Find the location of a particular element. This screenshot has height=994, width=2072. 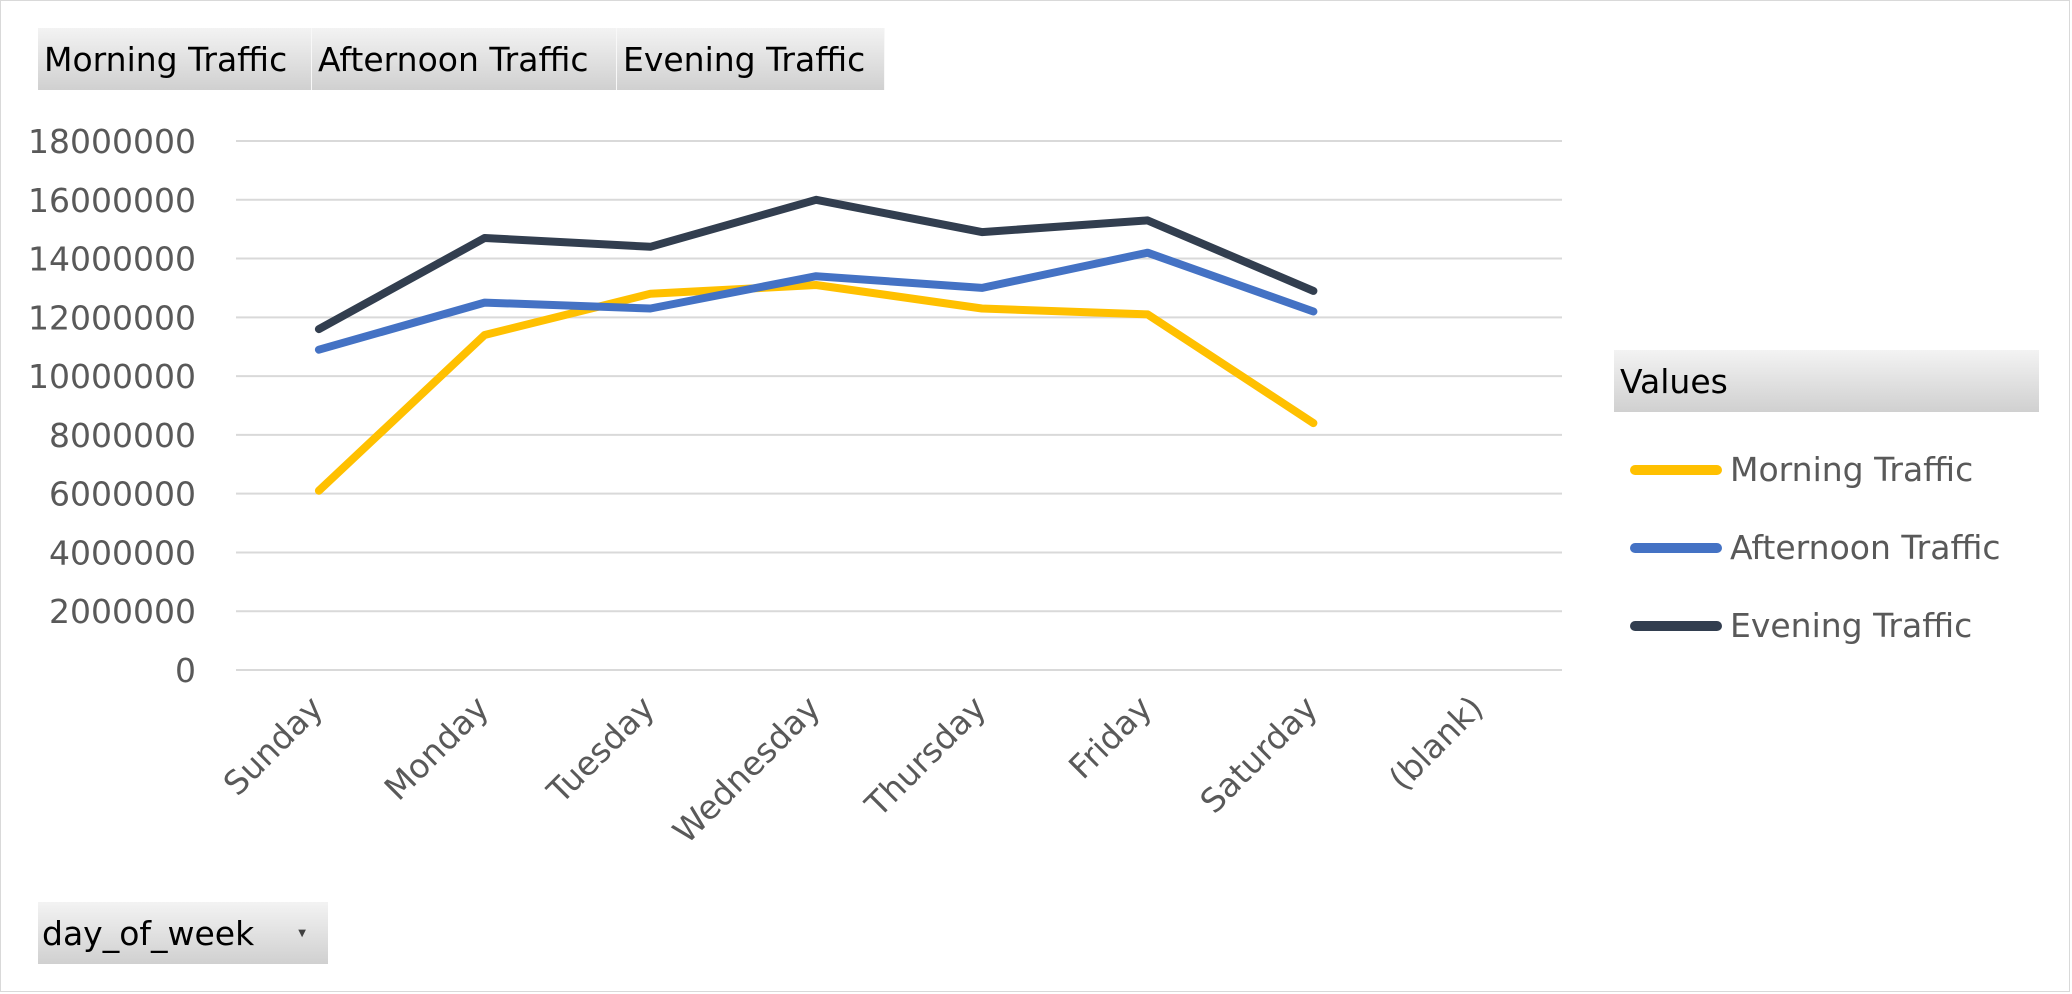

x-tick-label: Thursday is located at coordinates (925, 756).